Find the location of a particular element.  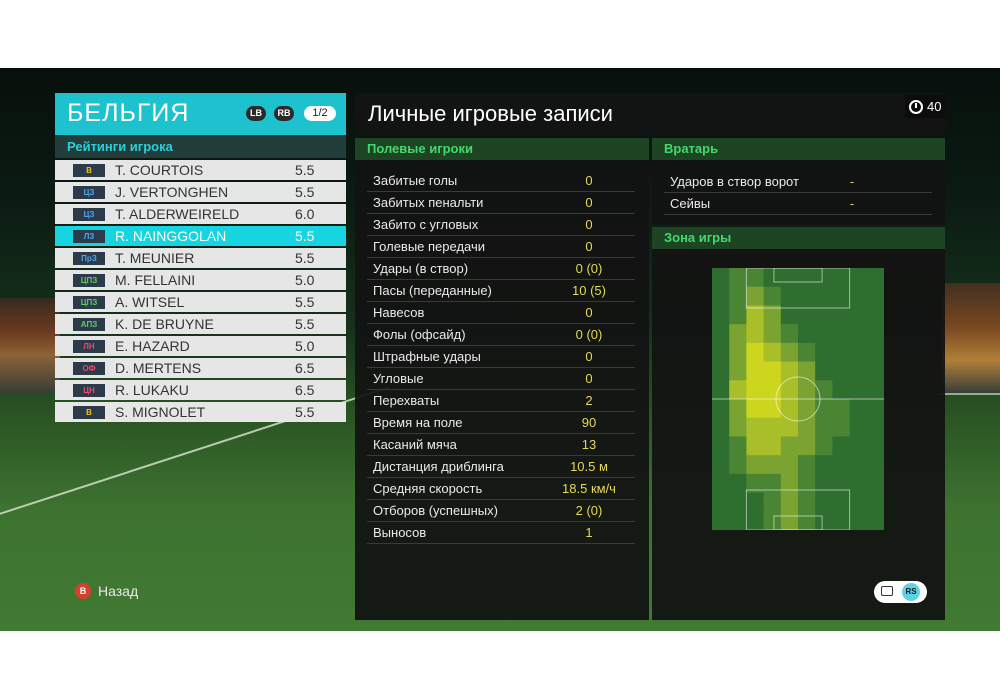

gk-stat-row: Сейвы - is located at coordinates (798, 204).